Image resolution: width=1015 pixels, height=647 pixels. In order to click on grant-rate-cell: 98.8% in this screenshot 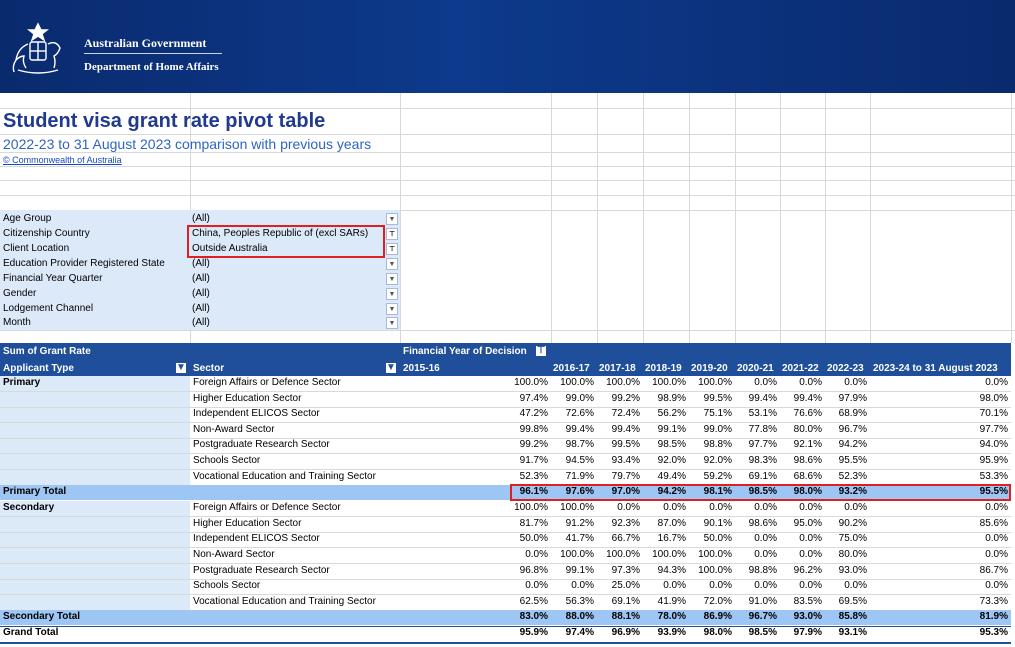, I will do `click(717, 445)`.